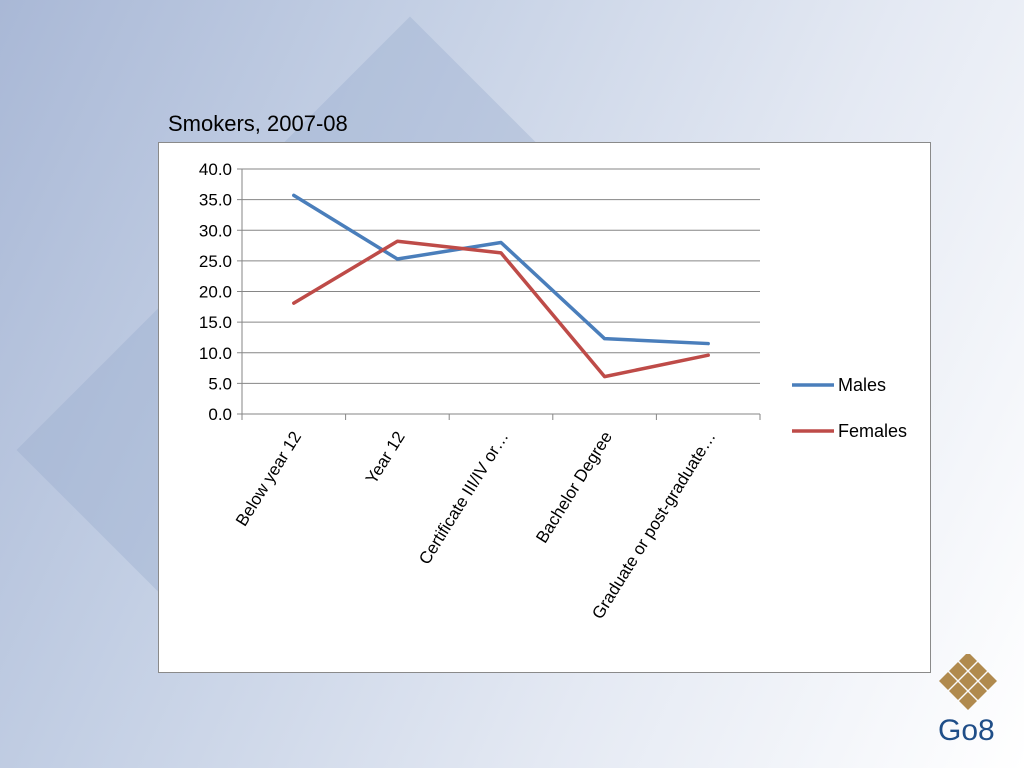 This screenshot has width=1024, height=768. What do you see at coordinates (215, 322) in the screenshot?
I see `y-tick-label: 15.0` at bounding box center [215, 322].